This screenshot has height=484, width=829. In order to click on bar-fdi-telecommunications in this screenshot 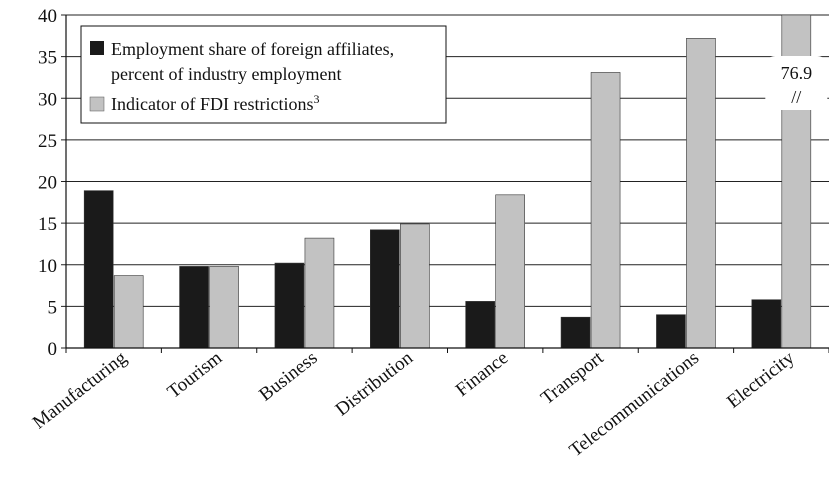, I will do `click(701, 193)`.